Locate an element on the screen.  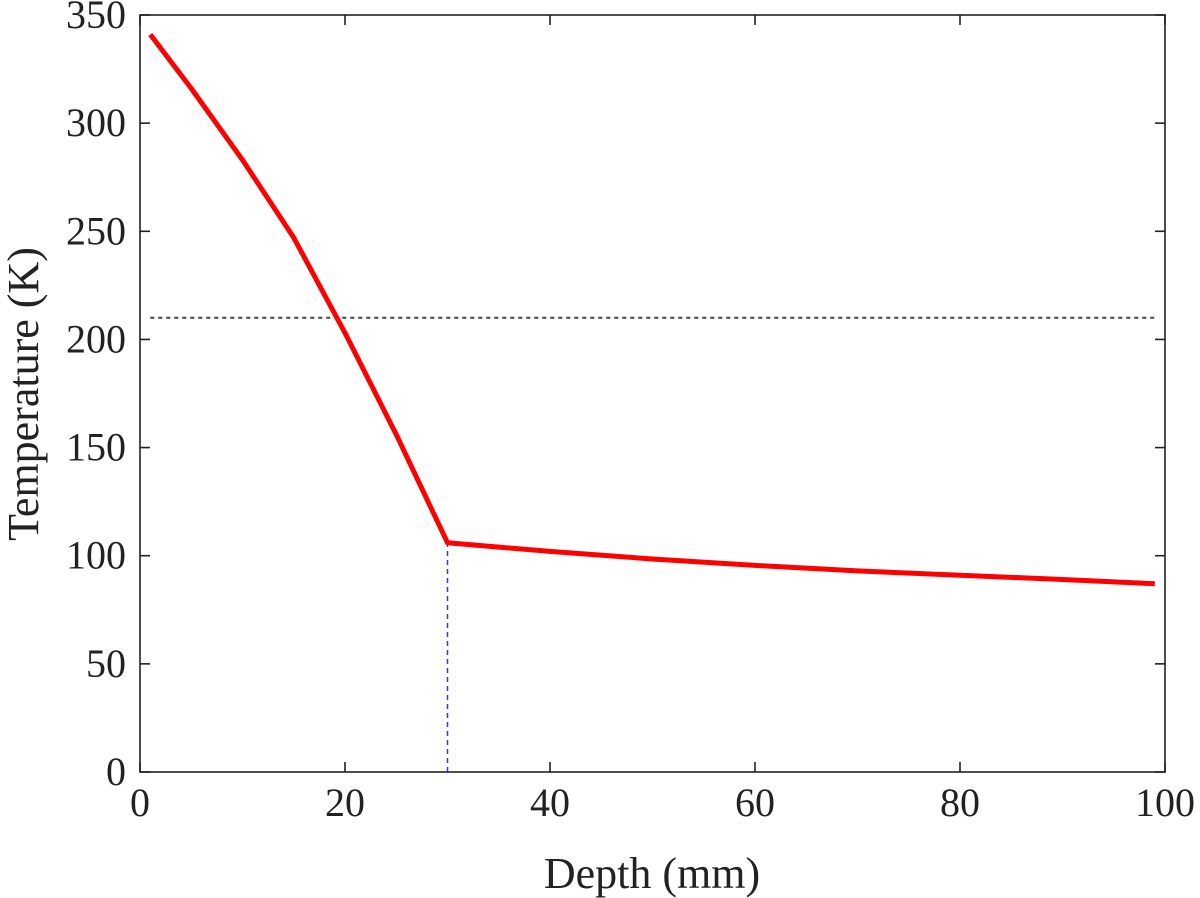
x-axis-title: Depth (mm) is located at coordinates (652, 873).